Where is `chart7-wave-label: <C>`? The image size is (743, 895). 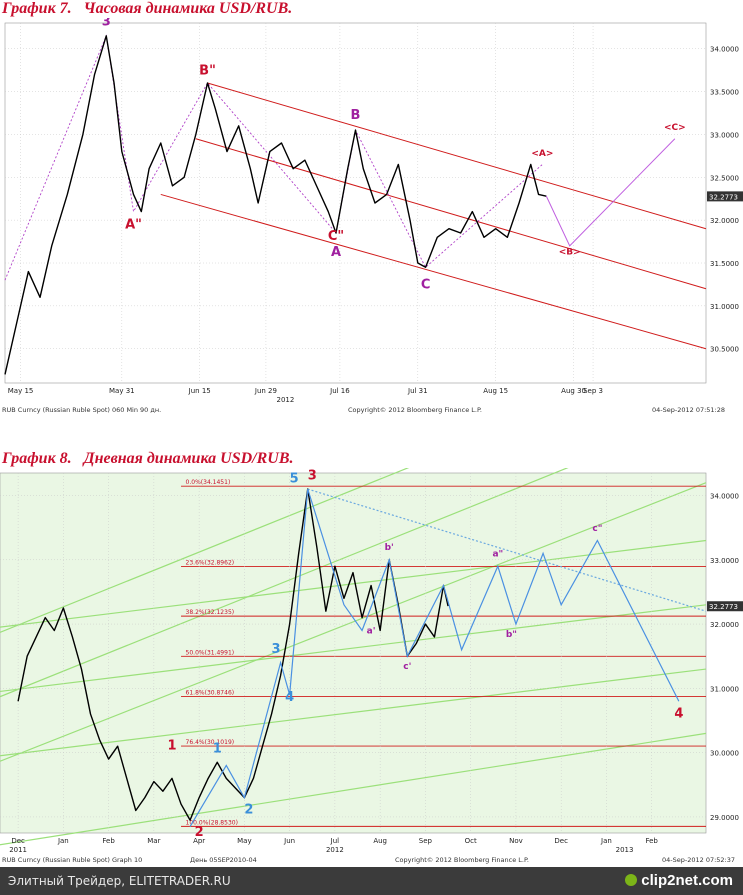 chart7-wave-label: <C> is located at coordinates (675, 128).